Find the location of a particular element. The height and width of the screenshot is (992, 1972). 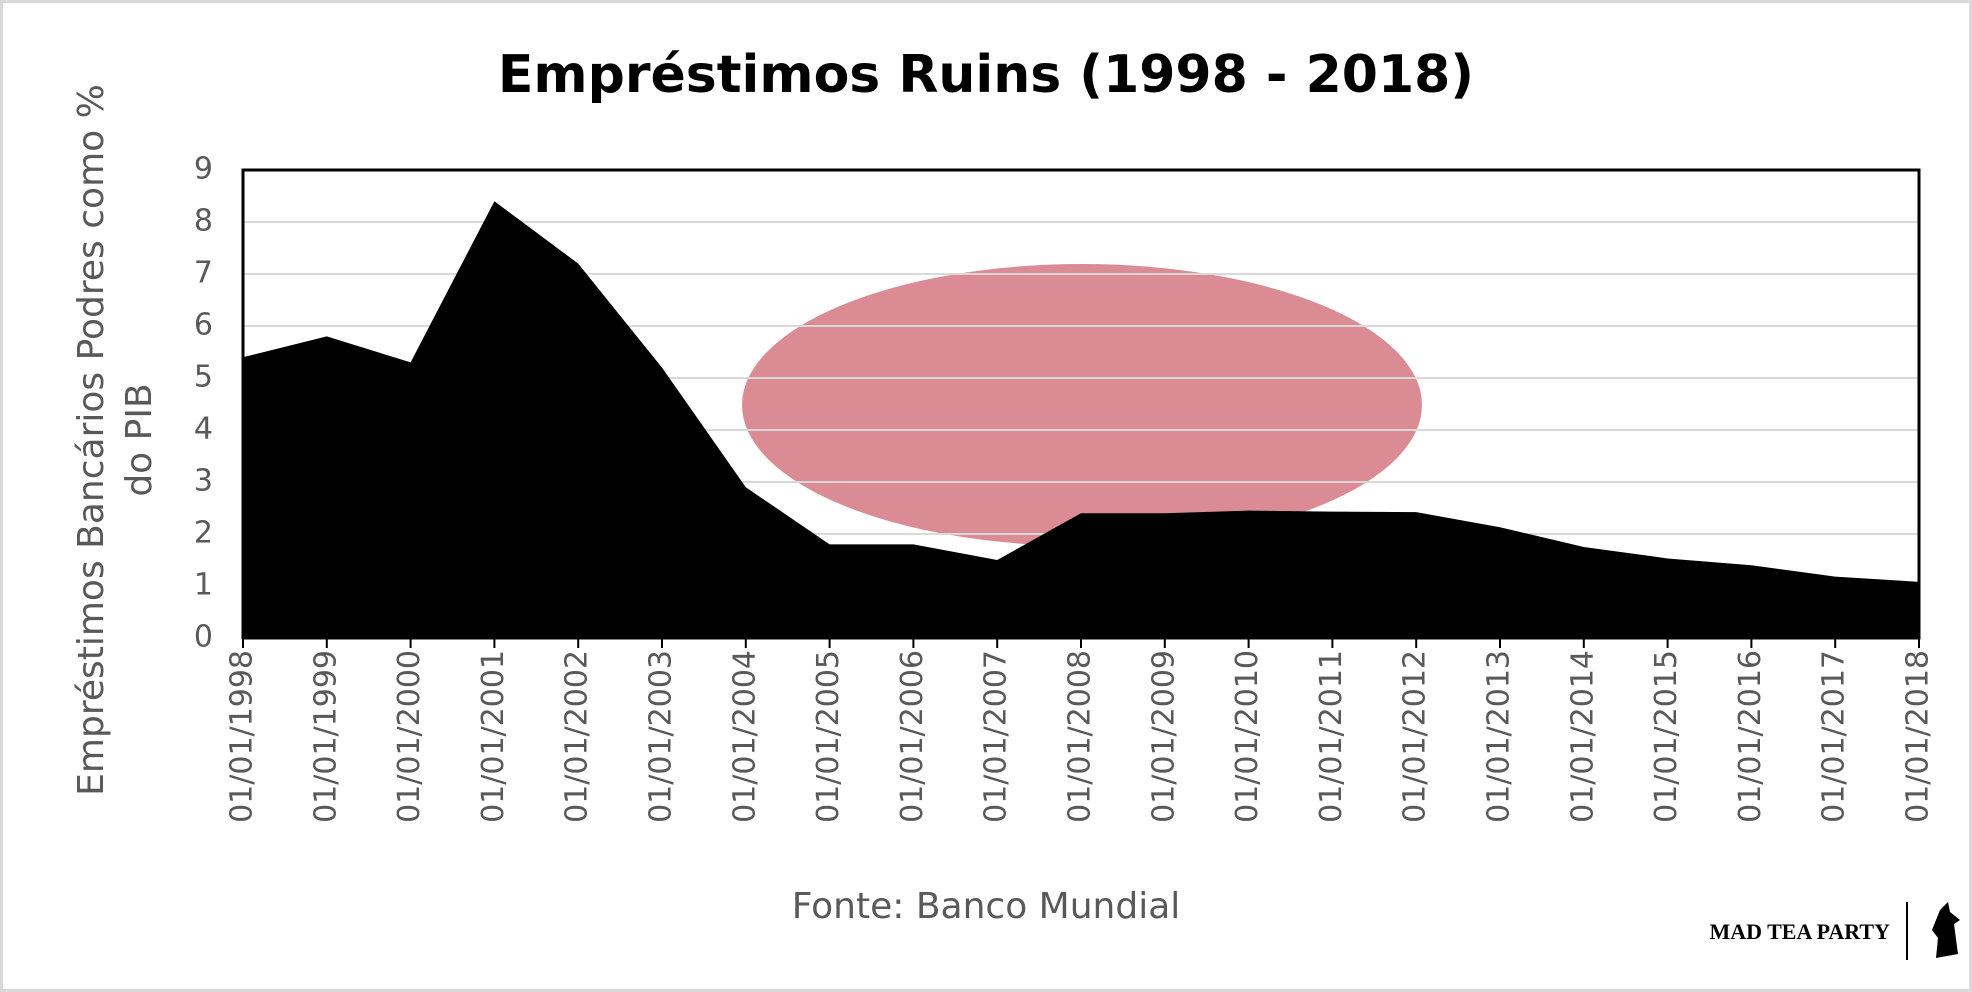

brand: MAD TEA PARTY is located at coordinates (1799, 931).